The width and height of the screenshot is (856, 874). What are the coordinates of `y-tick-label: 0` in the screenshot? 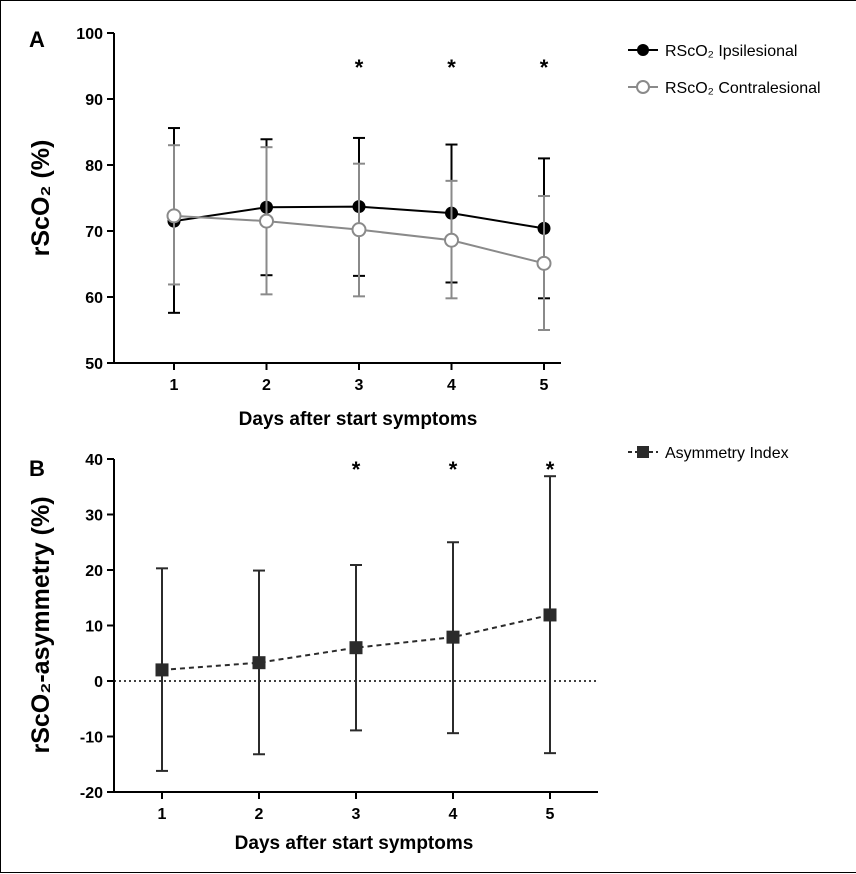 It's located at (98, 682).